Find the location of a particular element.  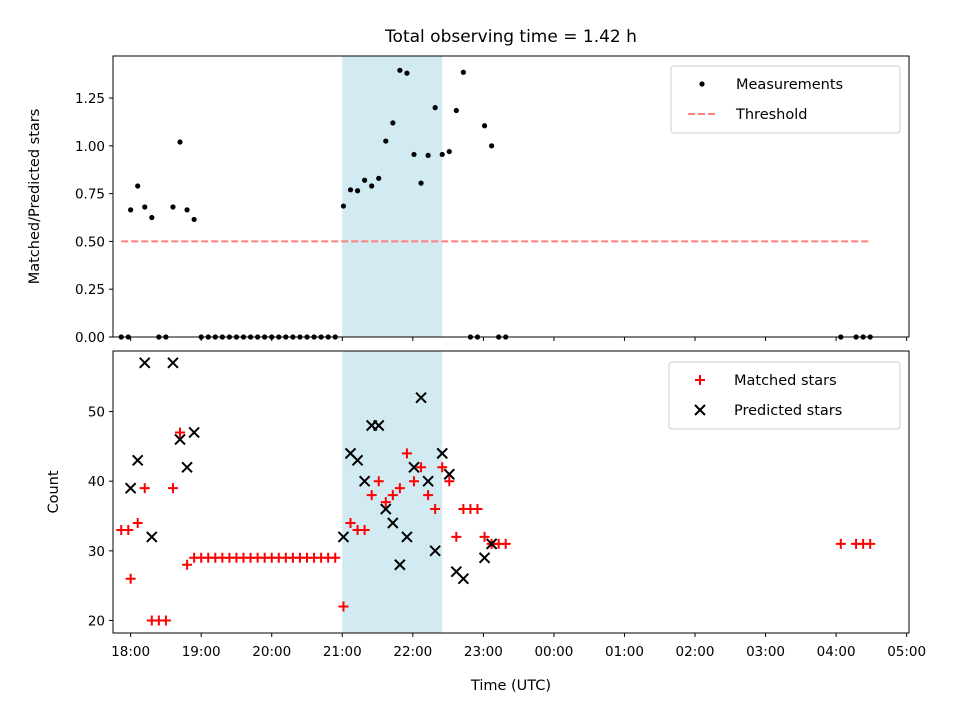

x-tick-label: 03:00 is located at coordinates (765, 652).